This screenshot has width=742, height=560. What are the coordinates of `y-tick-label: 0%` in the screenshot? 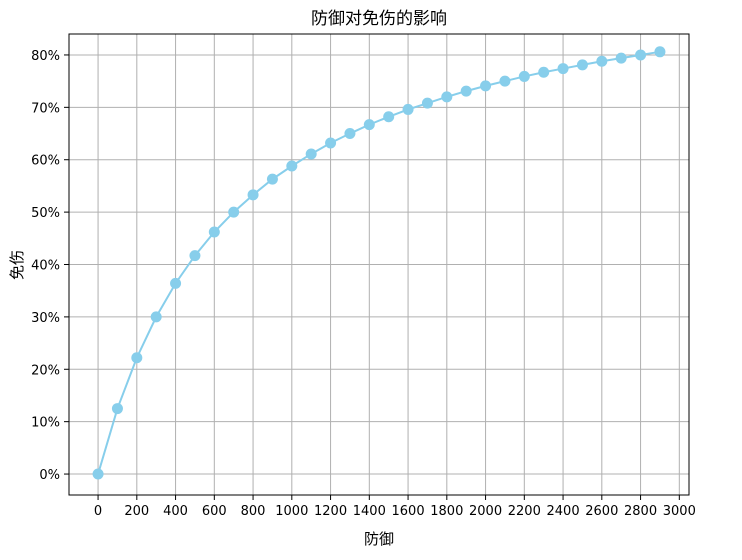 It's located at (49, 475).